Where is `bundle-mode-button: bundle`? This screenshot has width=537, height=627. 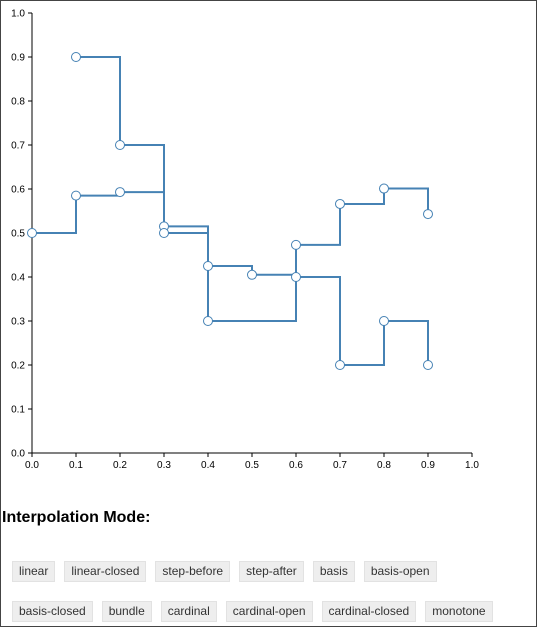 bundle-mode-button: bundle is located at coordinates (126, 611).